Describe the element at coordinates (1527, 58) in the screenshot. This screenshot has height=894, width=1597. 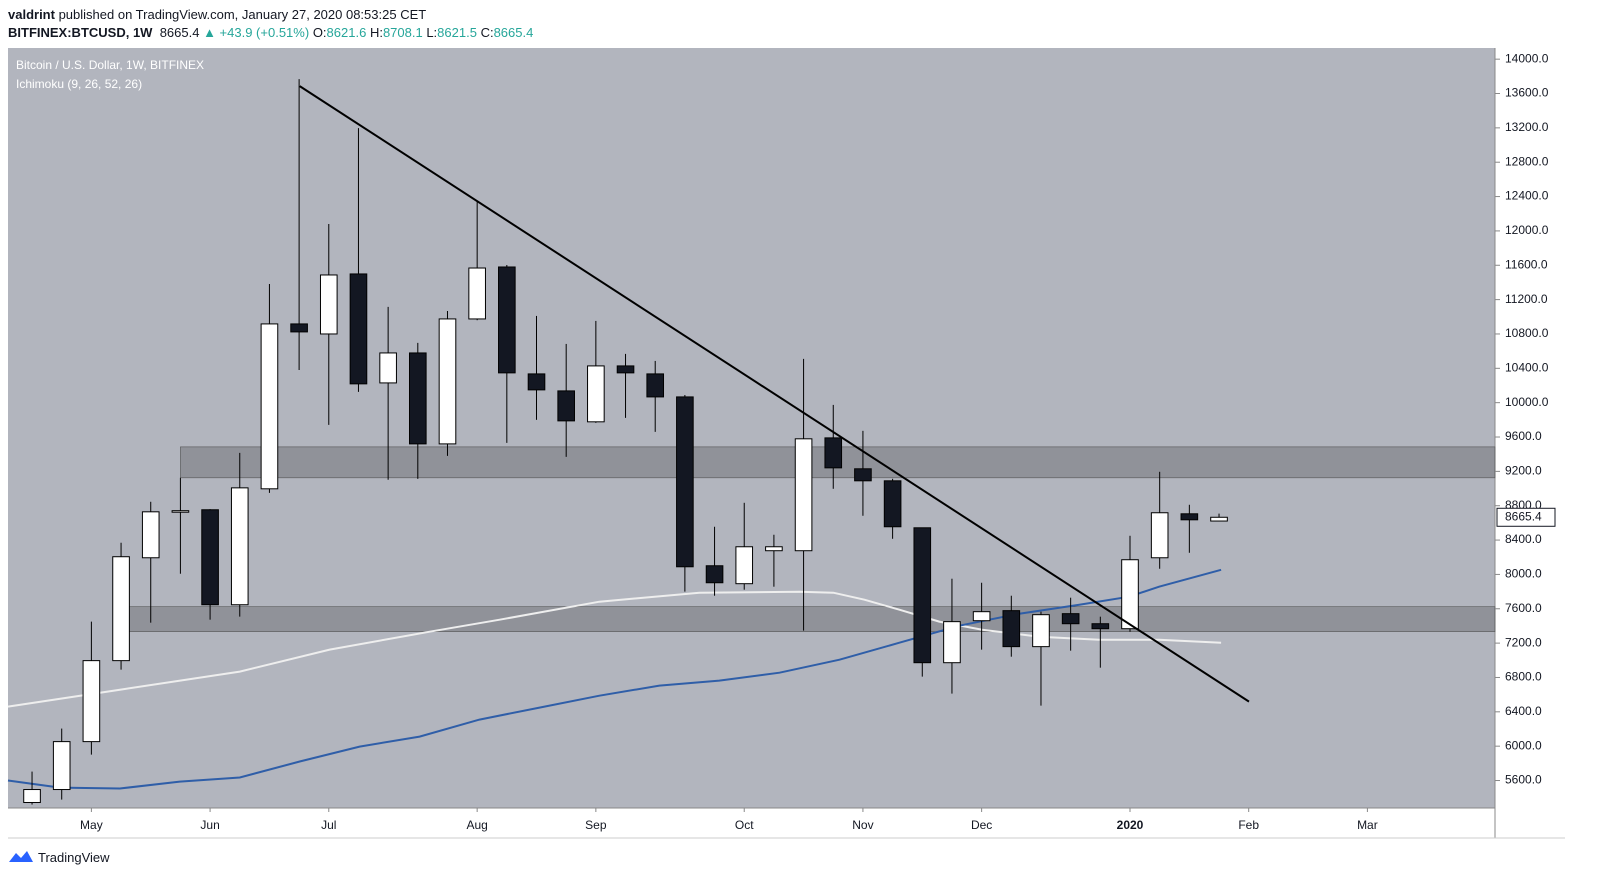
I see `y-tick-label: 14000.0` at that location.